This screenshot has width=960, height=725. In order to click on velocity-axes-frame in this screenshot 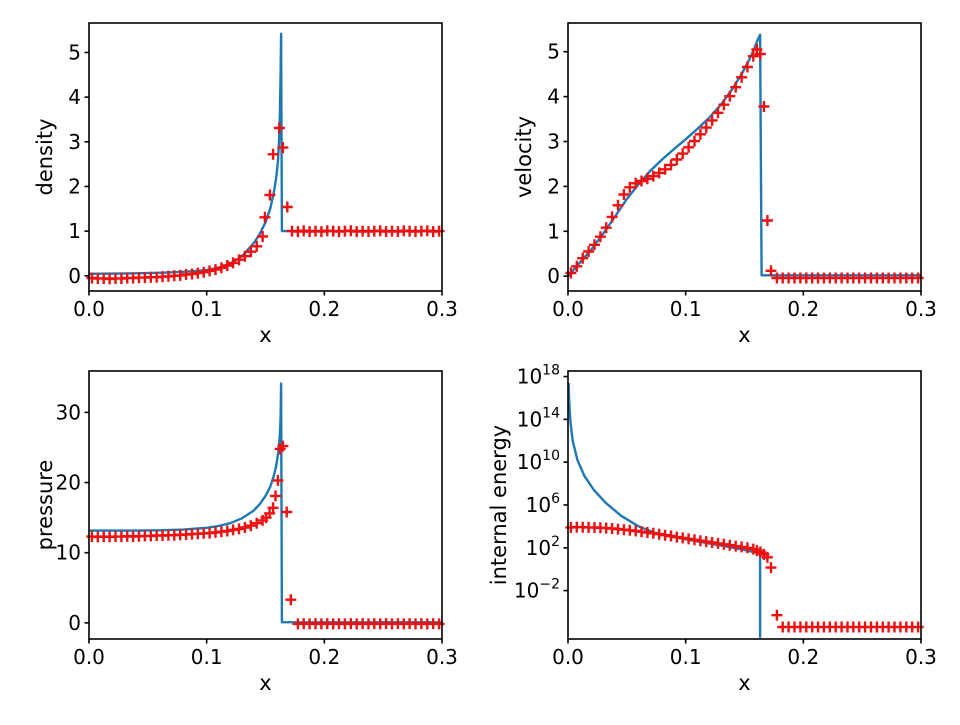, I will do `click(744, 157)`.